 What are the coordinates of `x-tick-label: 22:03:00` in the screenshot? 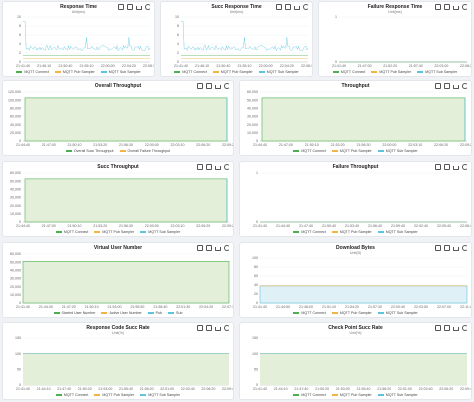 It's located at (441, 66).